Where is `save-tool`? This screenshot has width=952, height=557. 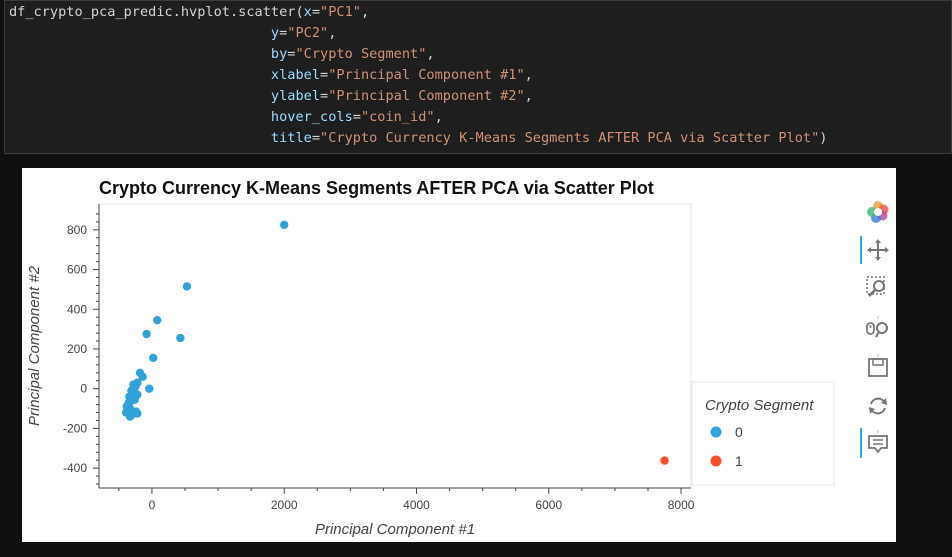 save-tool is located at coordinates (878, 366).